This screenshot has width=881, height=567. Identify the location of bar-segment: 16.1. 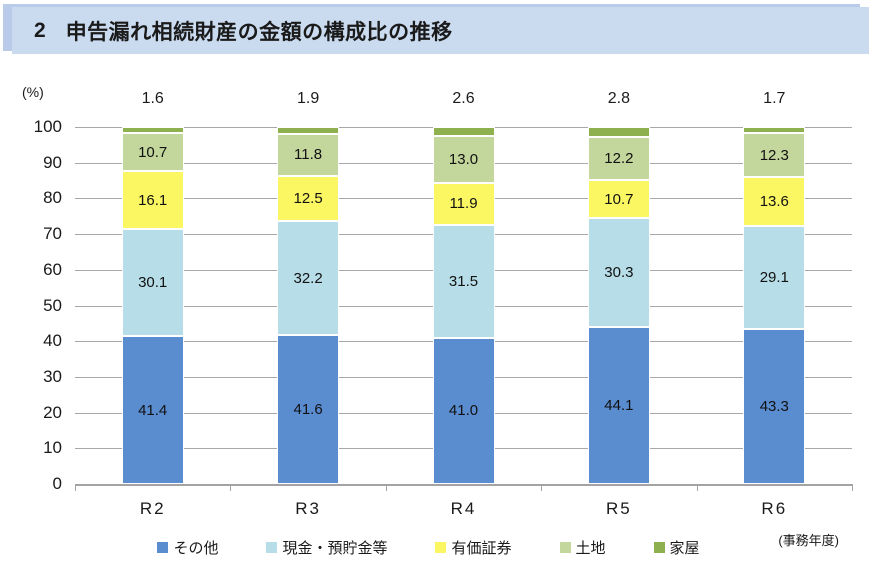
(152, 200).